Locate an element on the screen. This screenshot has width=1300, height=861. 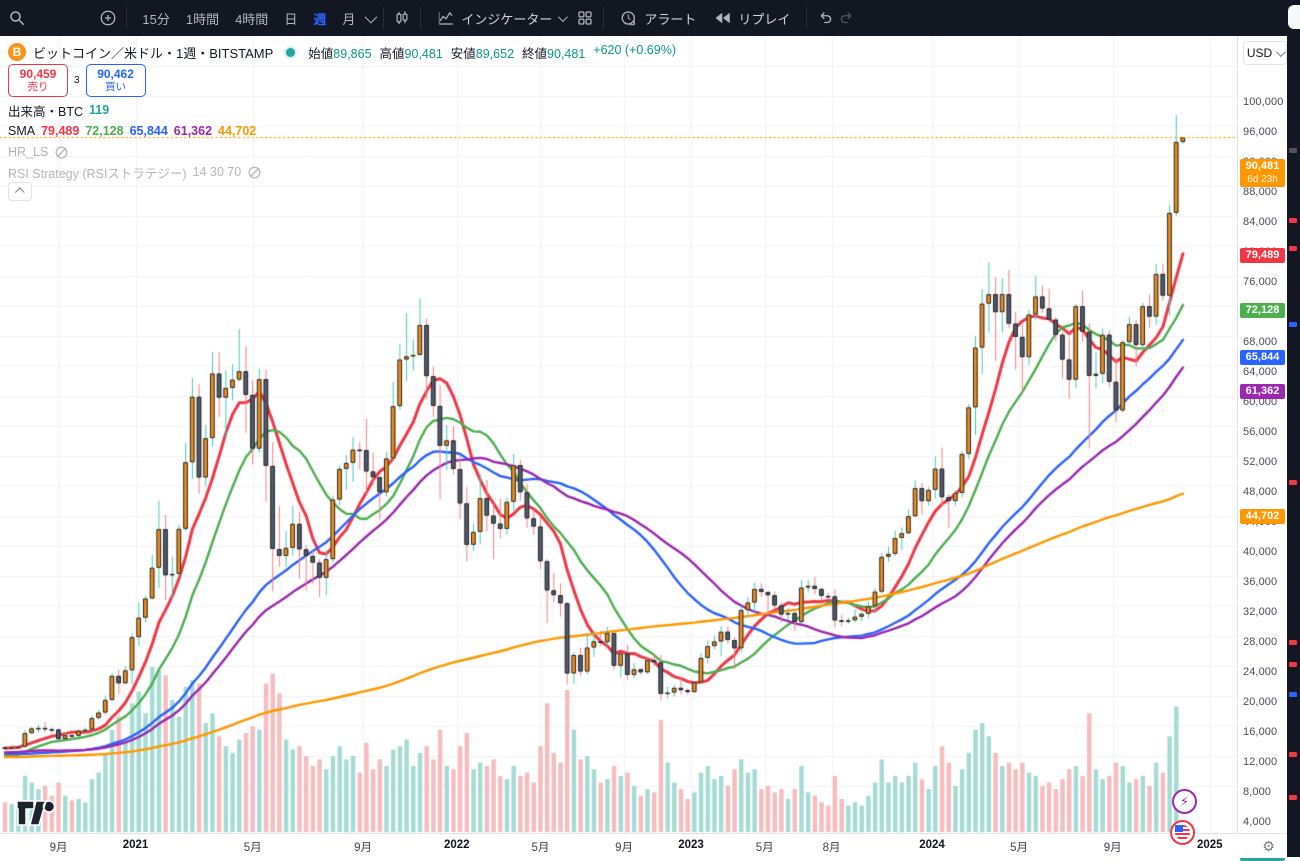
price-tick: 36,000 is located at coordinates (1260, 582).